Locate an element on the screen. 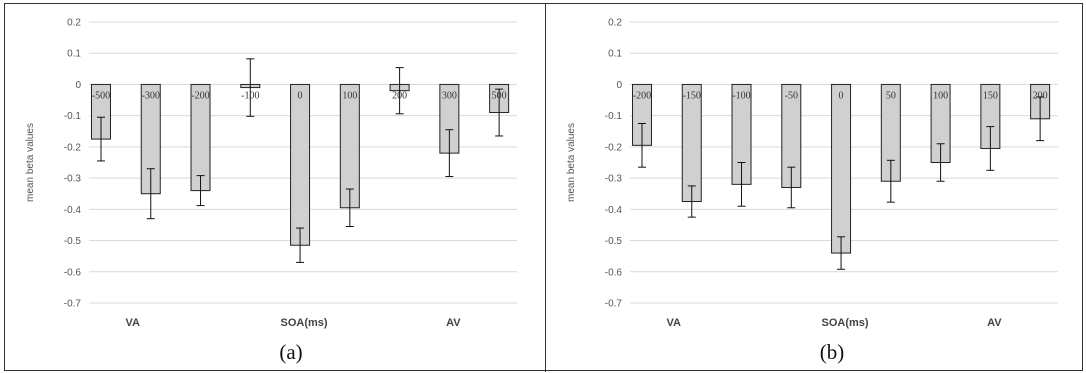 The height and width of the screenshot is (373, 1086). category-label: -50 is located at coordinates (791, 95).